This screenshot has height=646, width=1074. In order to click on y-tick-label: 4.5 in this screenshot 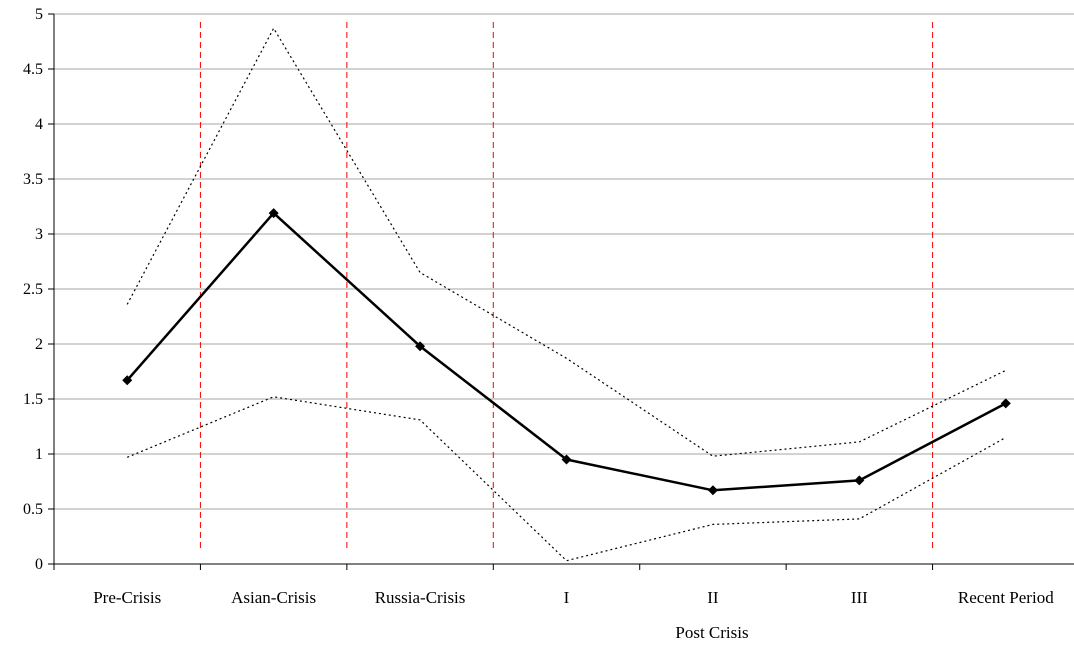, I will do `click(33, 69)`.